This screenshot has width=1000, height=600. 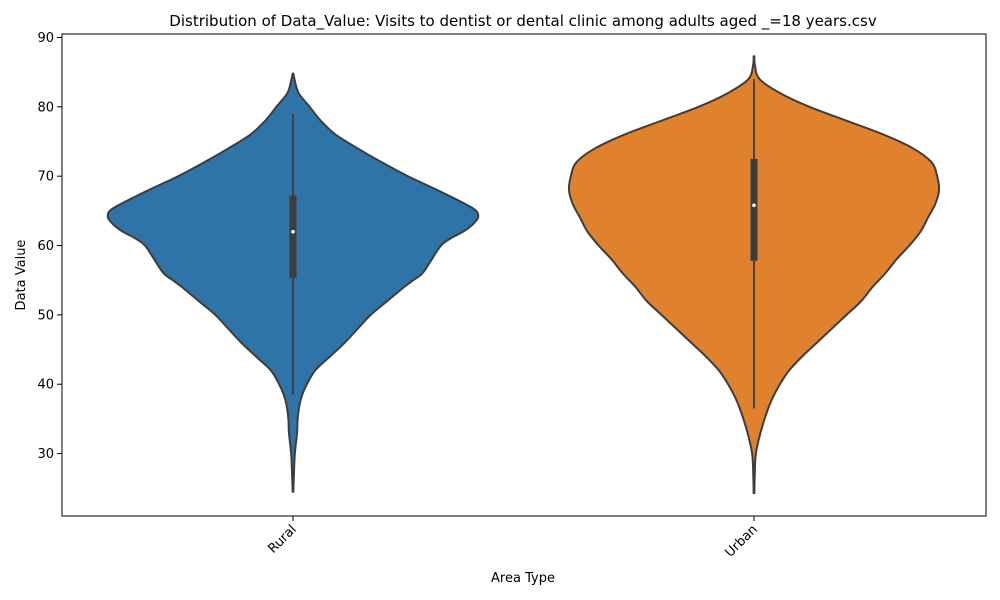 I want to click on x-axis: Rural Urban, so click(x=513, y=538).